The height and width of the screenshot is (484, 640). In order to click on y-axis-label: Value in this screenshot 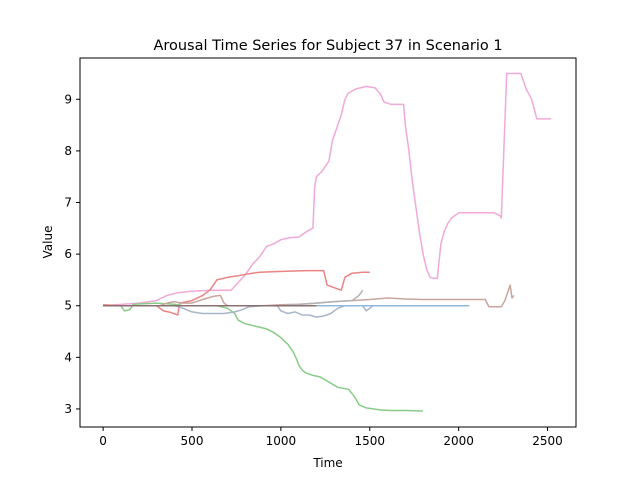, I will do `click(48, 242)`.